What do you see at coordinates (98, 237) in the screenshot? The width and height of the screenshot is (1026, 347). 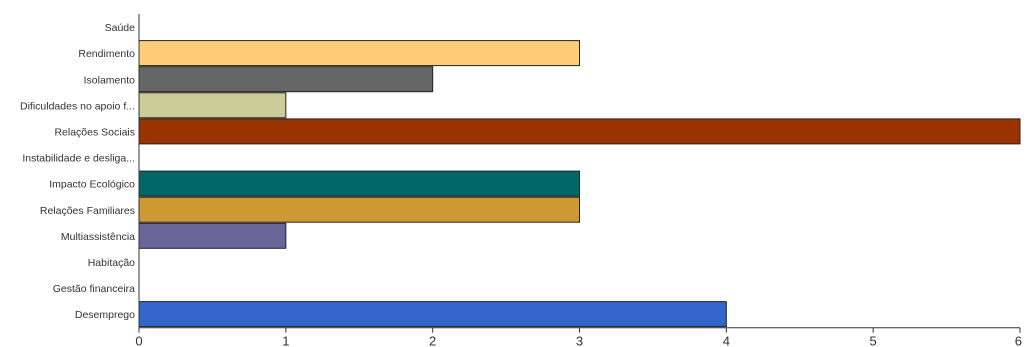 I see `category-label: Multiassistência` at bounding box center [98, 237].